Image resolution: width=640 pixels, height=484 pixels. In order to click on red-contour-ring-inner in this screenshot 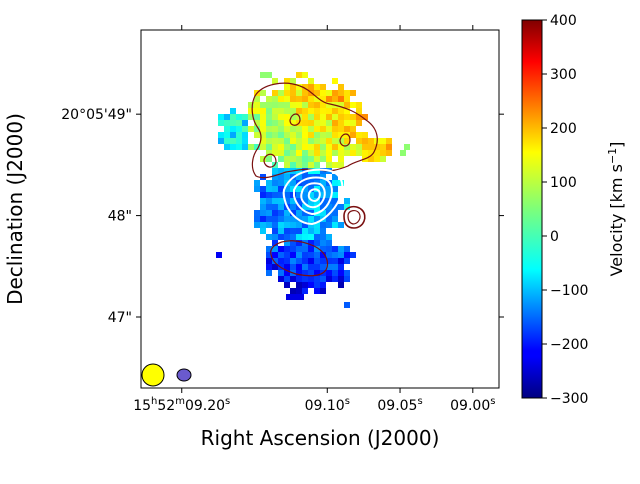, I will do `click(354, 217)`.